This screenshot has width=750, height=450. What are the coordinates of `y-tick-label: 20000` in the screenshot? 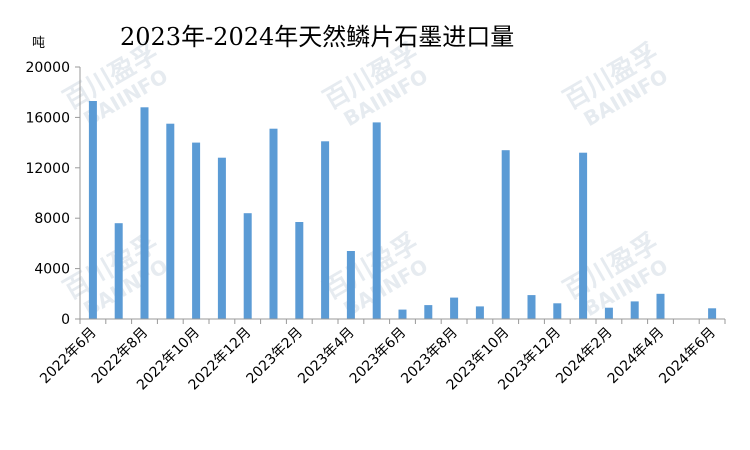 It's located at (47, 68).